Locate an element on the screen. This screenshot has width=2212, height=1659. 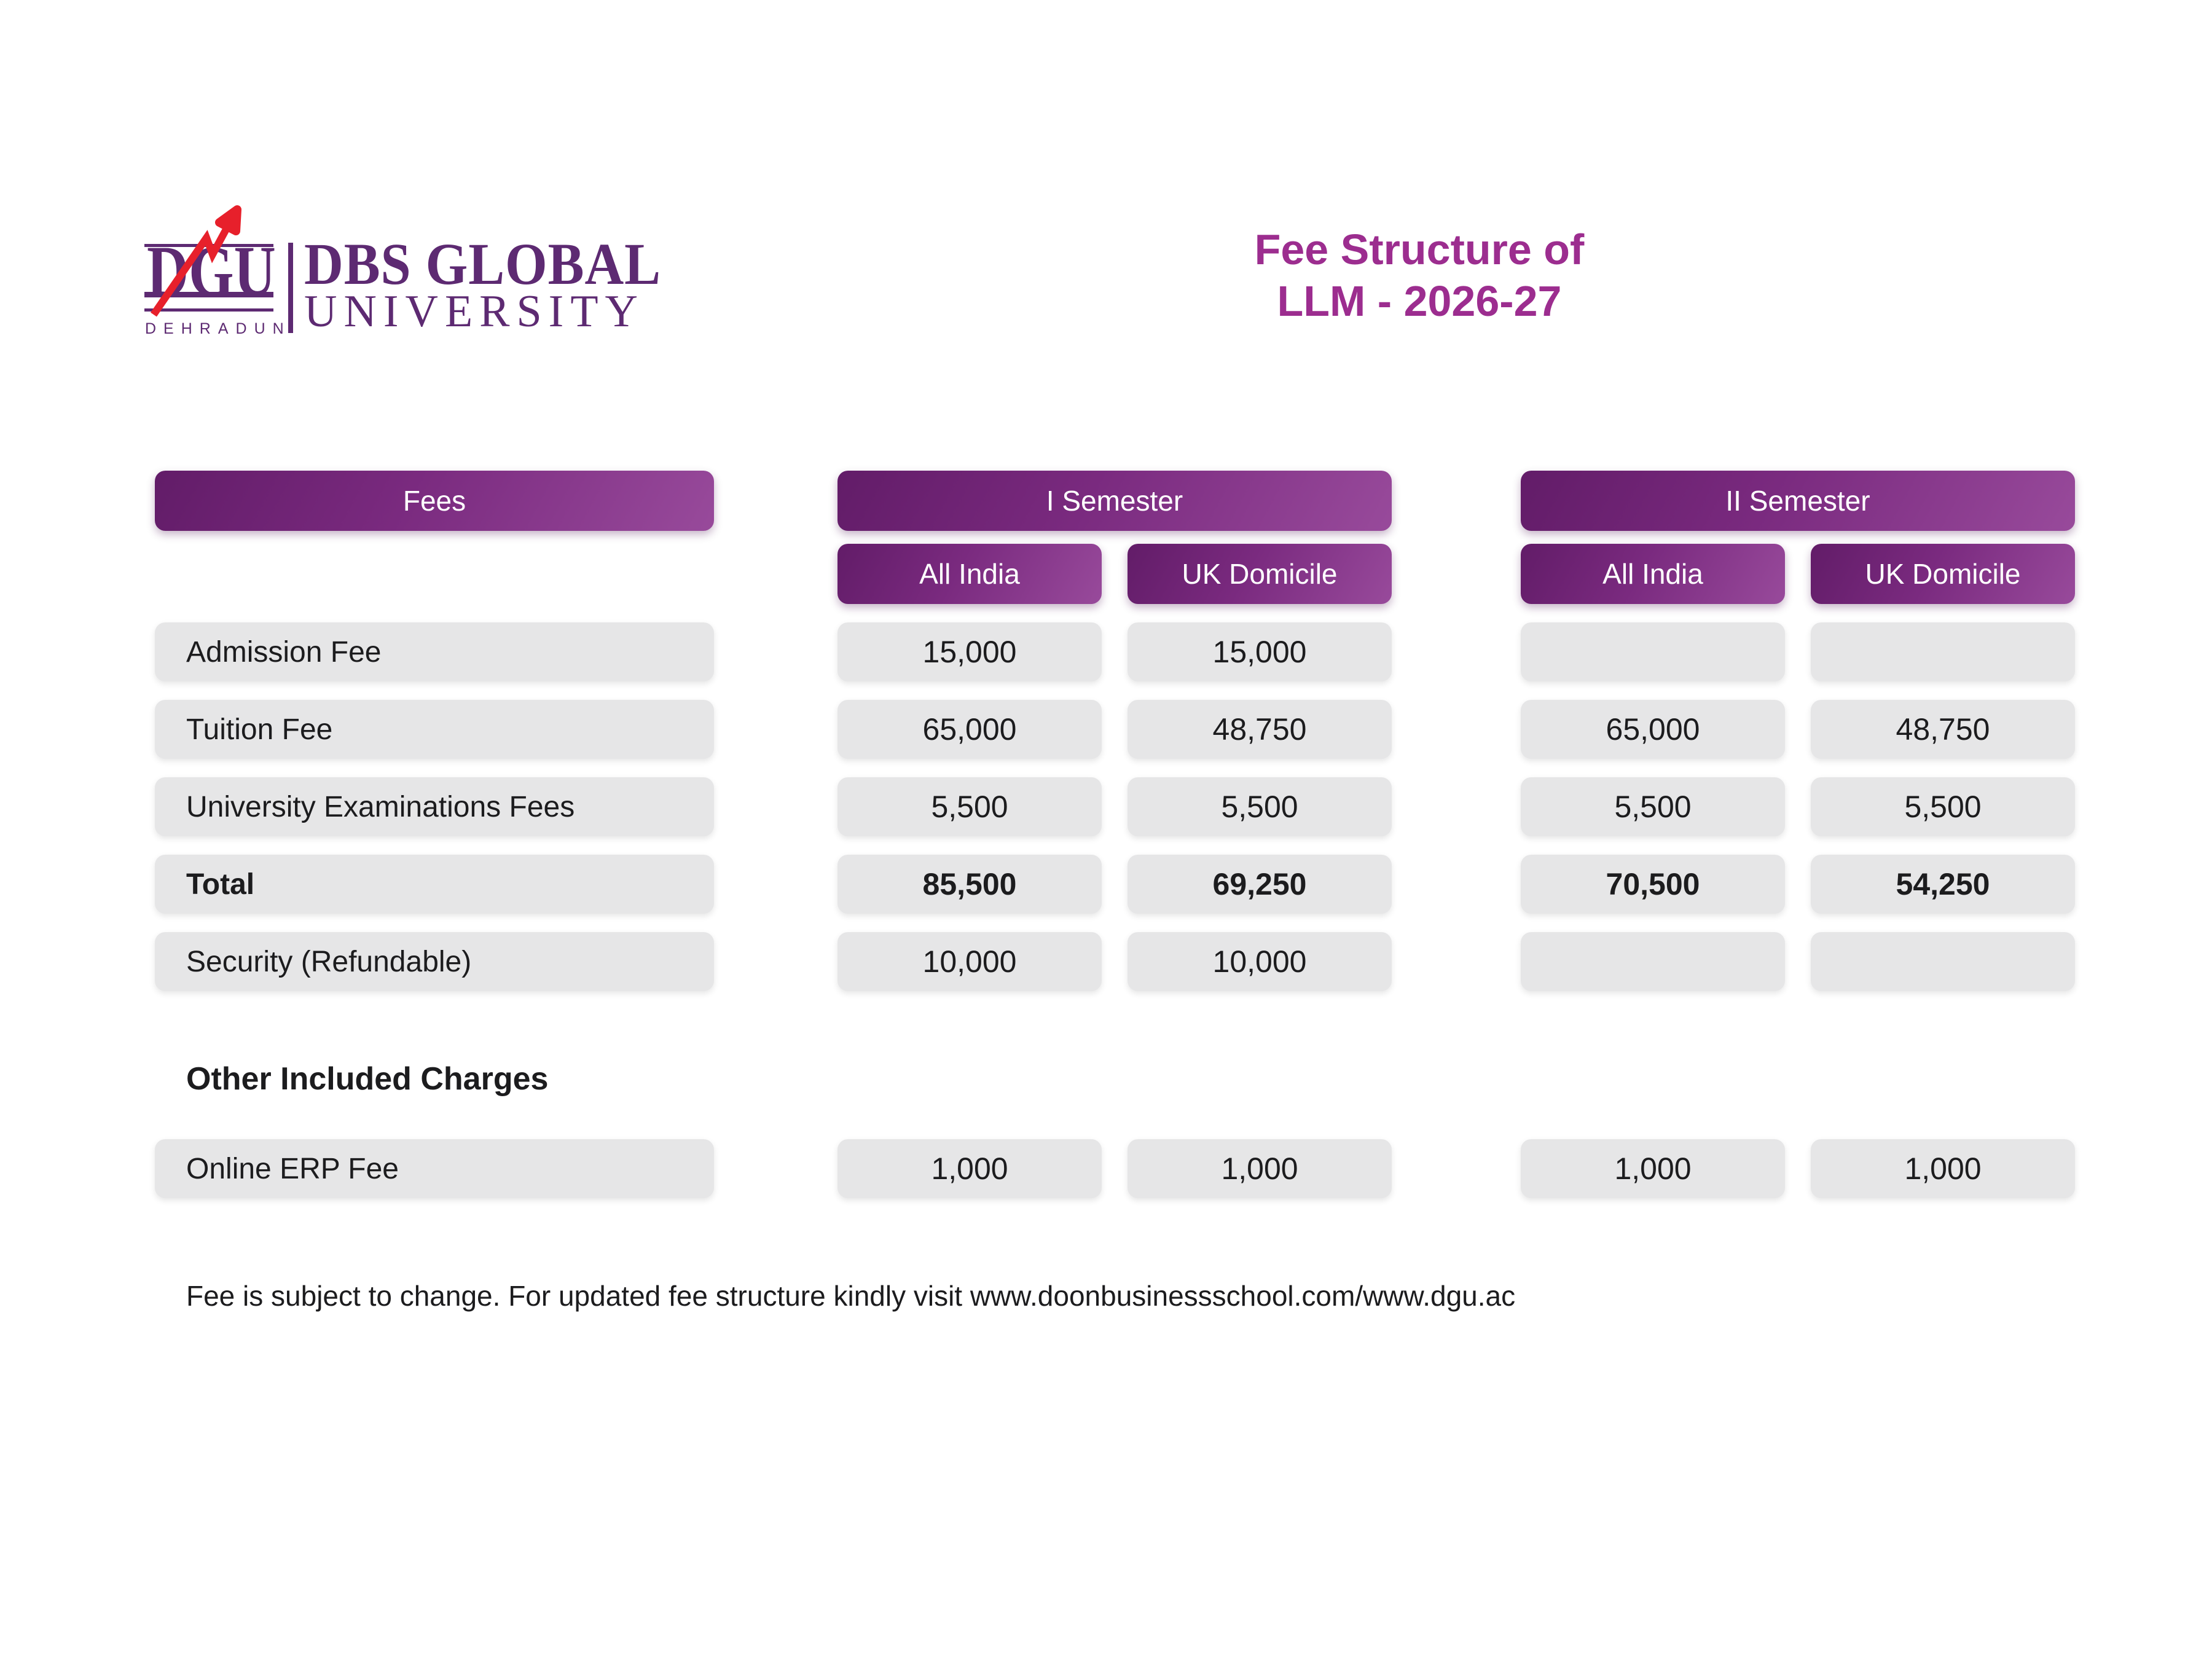
logo-university-name: DBS GLOBAL UNIVERSITY is located at coordinates (482, 276).